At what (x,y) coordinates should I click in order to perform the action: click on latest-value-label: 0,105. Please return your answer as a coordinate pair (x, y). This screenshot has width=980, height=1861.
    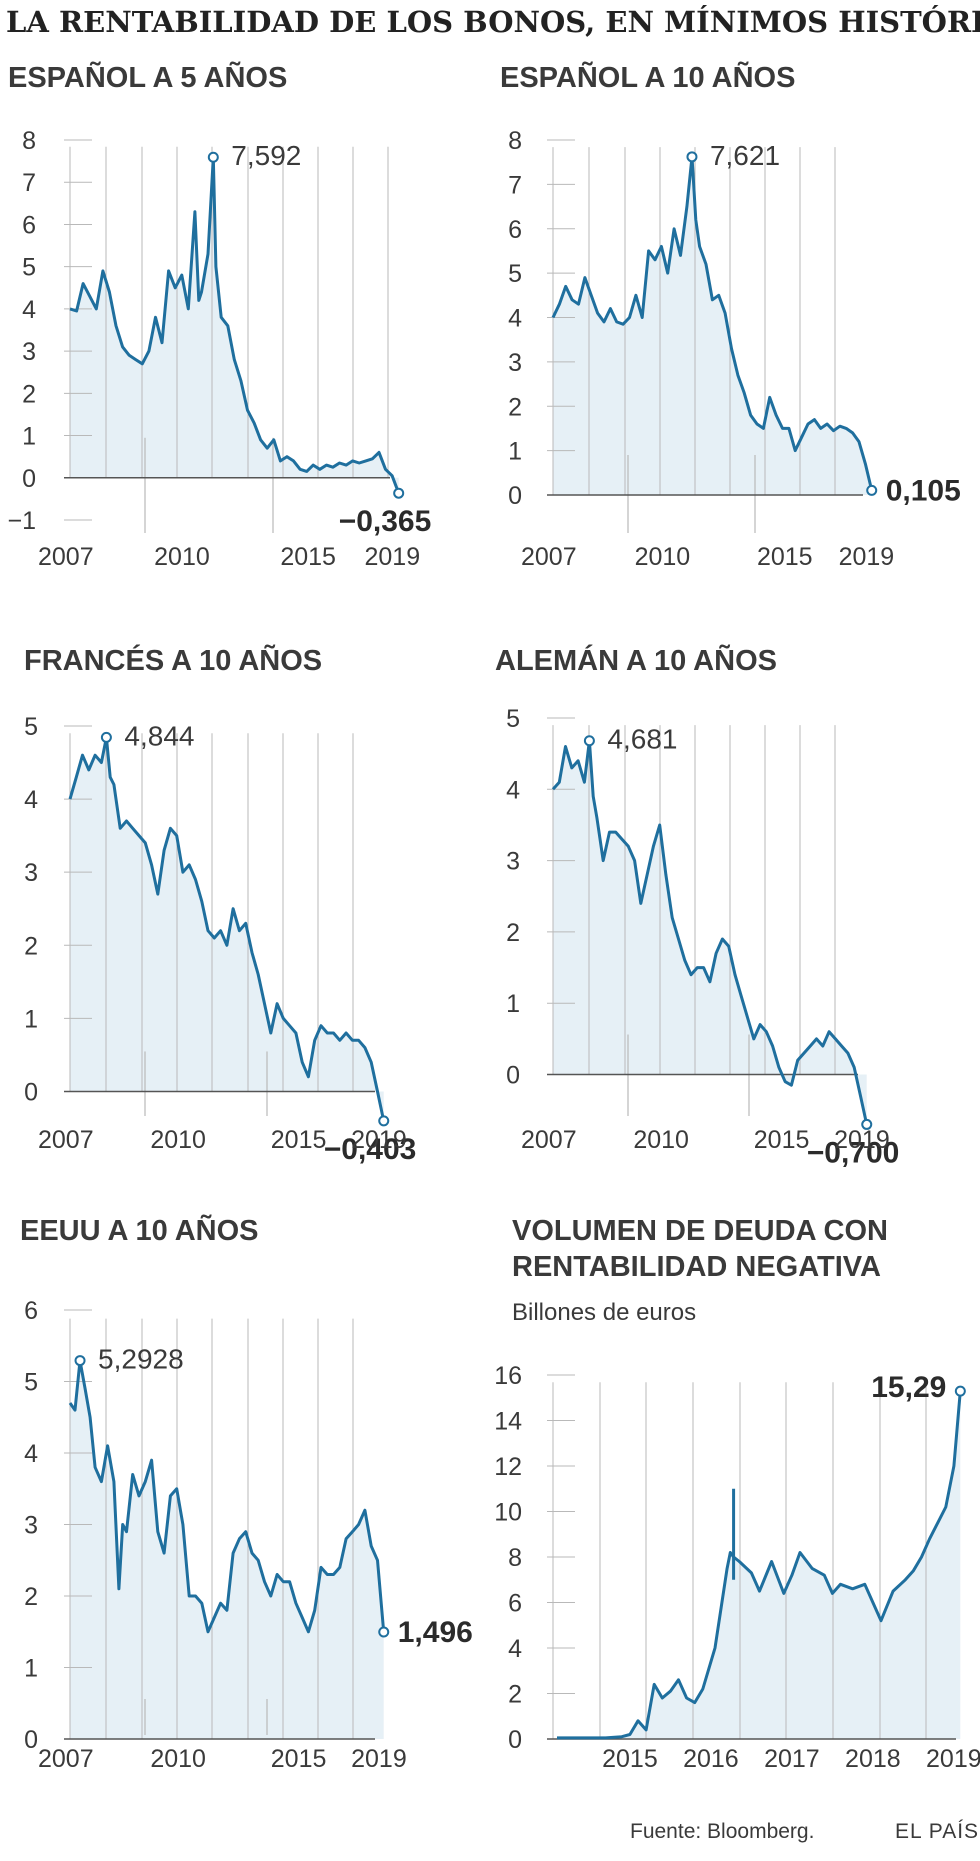
    Looking at the image, I should click on (923, 490).